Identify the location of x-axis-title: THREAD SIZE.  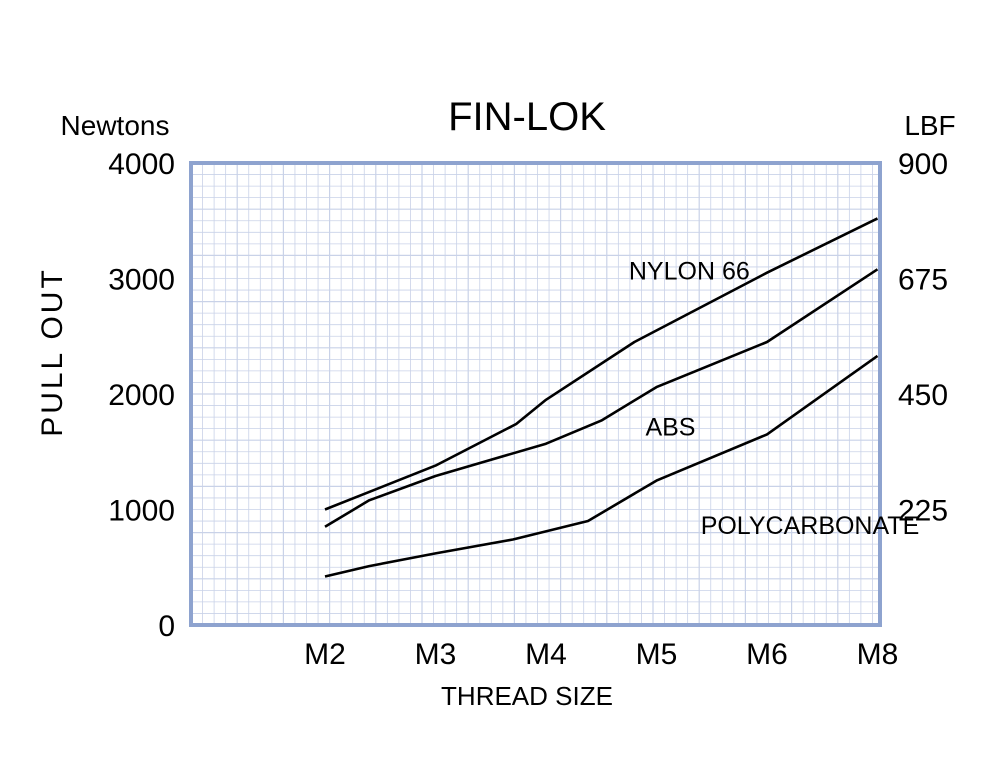
(527, 696).